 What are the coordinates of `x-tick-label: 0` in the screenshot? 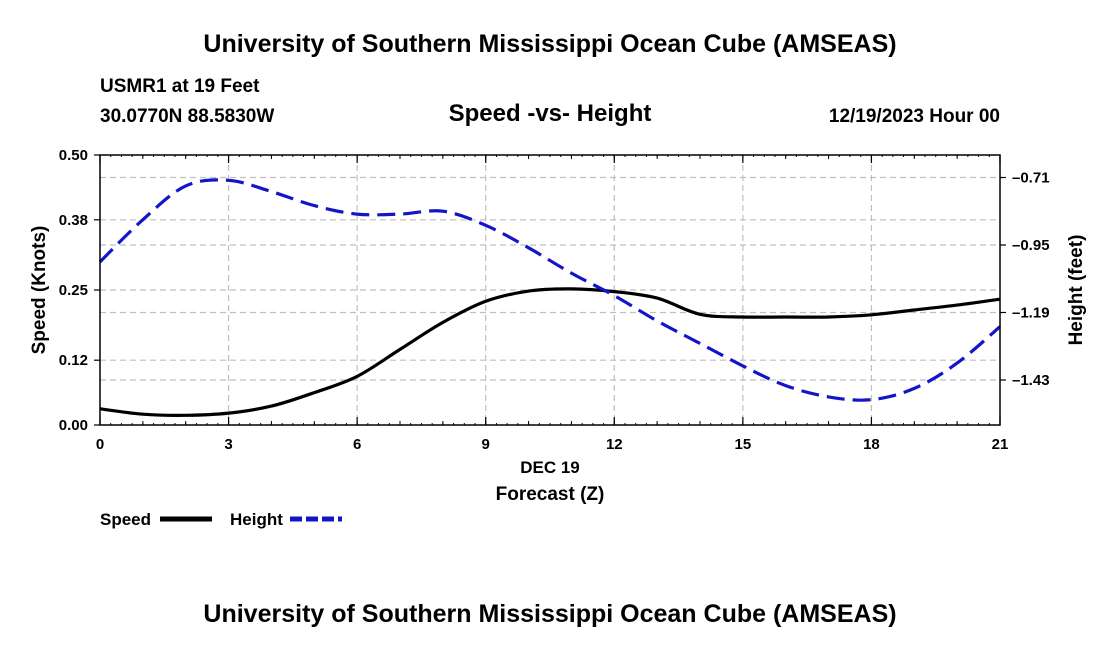 It's located at (100, 444).